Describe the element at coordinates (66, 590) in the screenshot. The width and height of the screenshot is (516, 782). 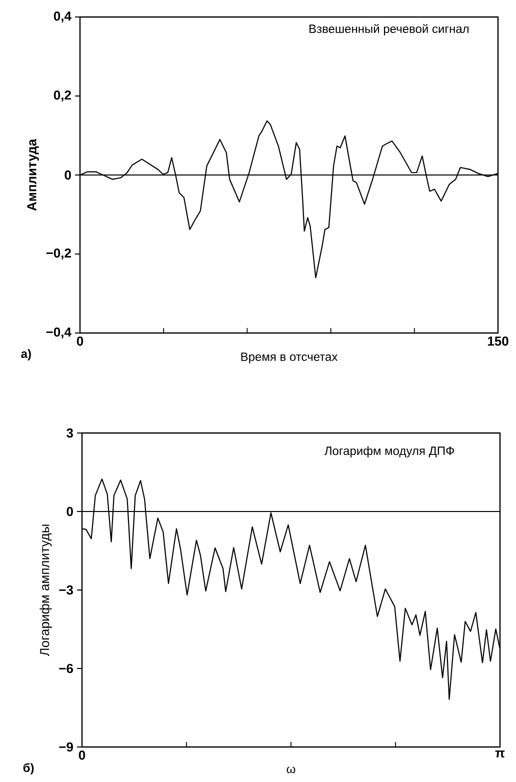
I see `y-tick-label: −3` at that location.